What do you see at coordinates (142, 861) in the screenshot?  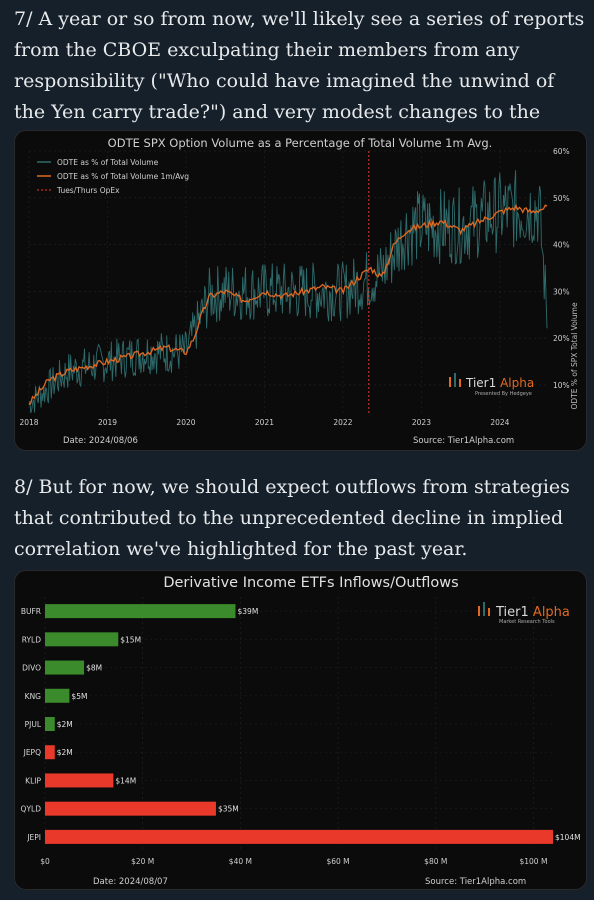 I see `x-tick-label: $20 M` at bounding box center [142, 861].